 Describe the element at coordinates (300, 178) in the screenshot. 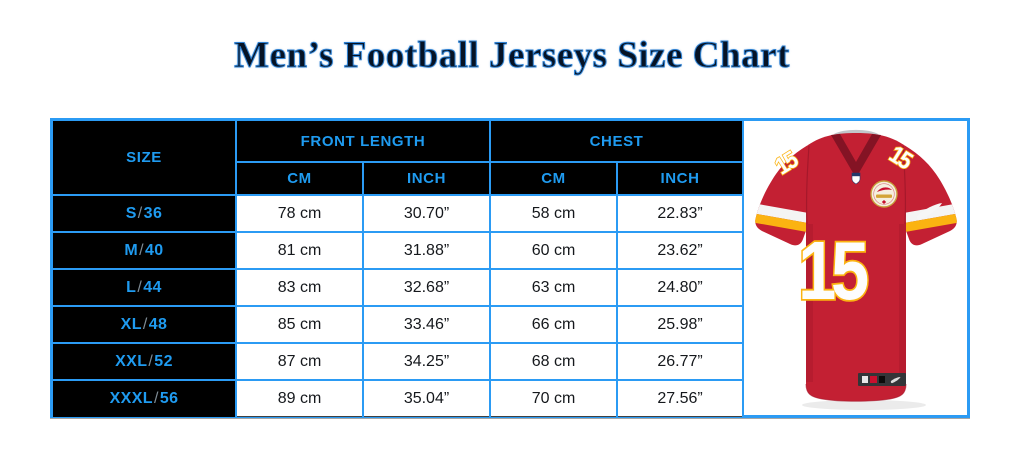

I see `header-front-length-cm: CM` at that location.